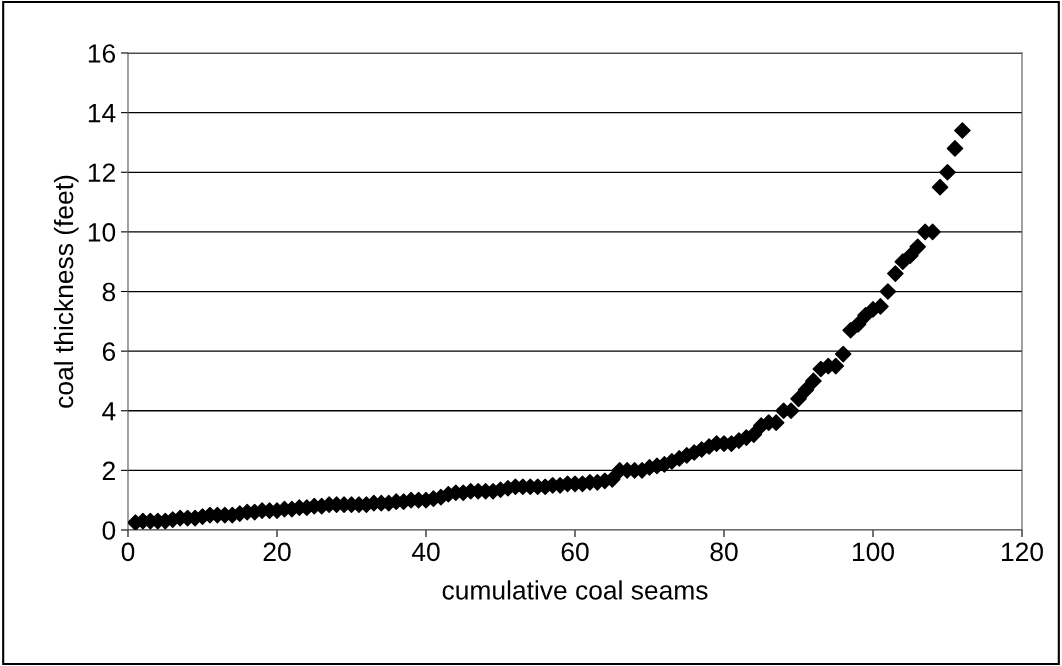 The height and width of the screenshot is (666, 1062). I want to click on x-tick-label: 120, so click(1022, 552).